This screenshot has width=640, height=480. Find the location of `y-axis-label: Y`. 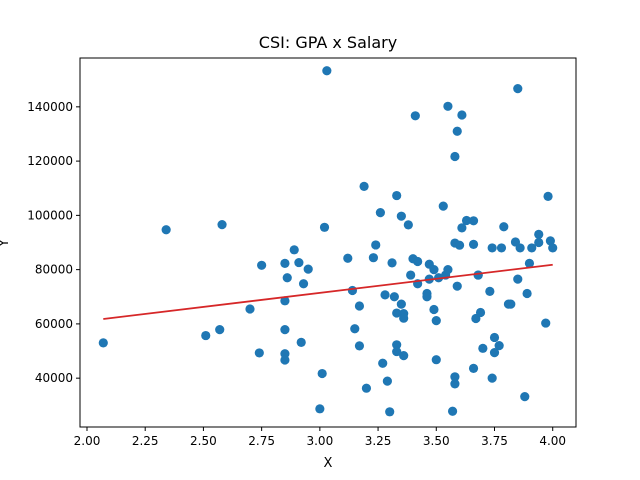

y-axis-label: Y is located at coordinates (6, 243).